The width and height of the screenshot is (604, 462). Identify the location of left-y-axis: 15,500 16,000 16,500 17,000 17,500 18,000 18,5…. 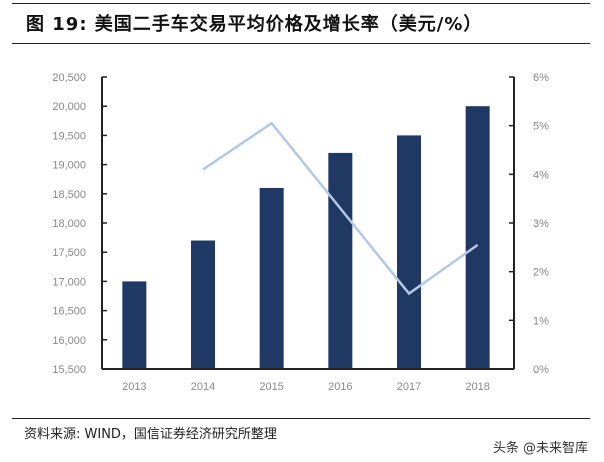
(79, 224).